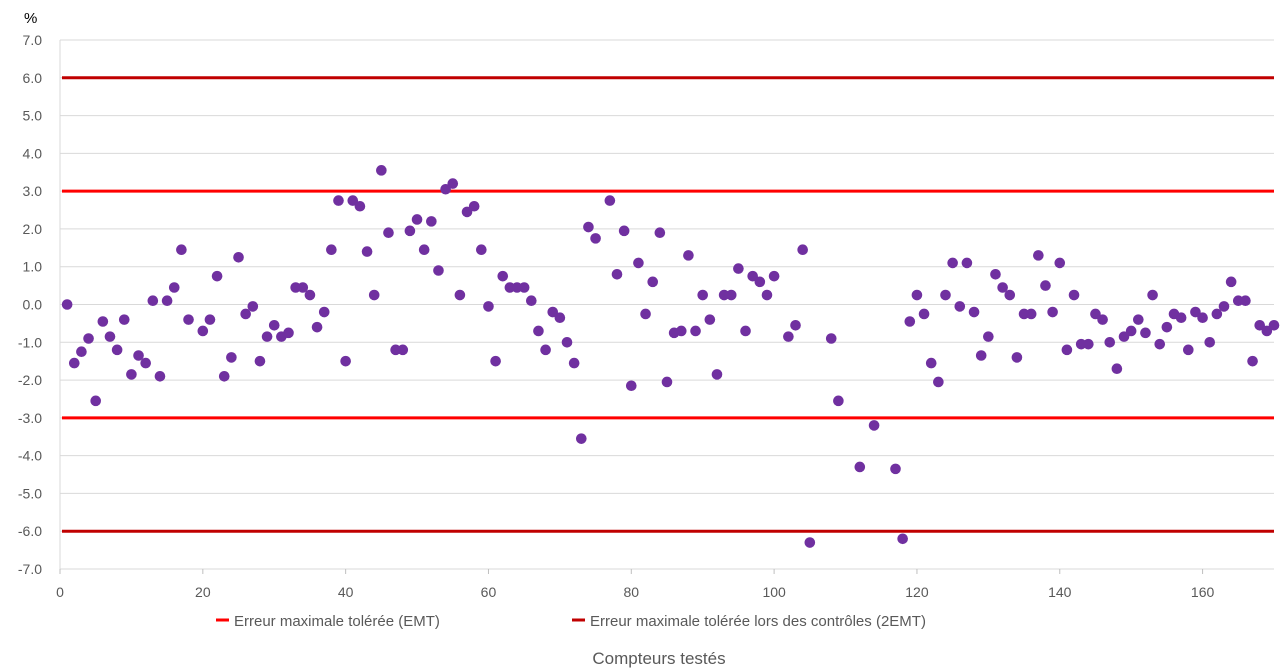 This screenshot has height=670, width=1285. Describe the element at coordinates (33, 153) in the screenshot. I see `y-tick-label: 4.0` at that location.